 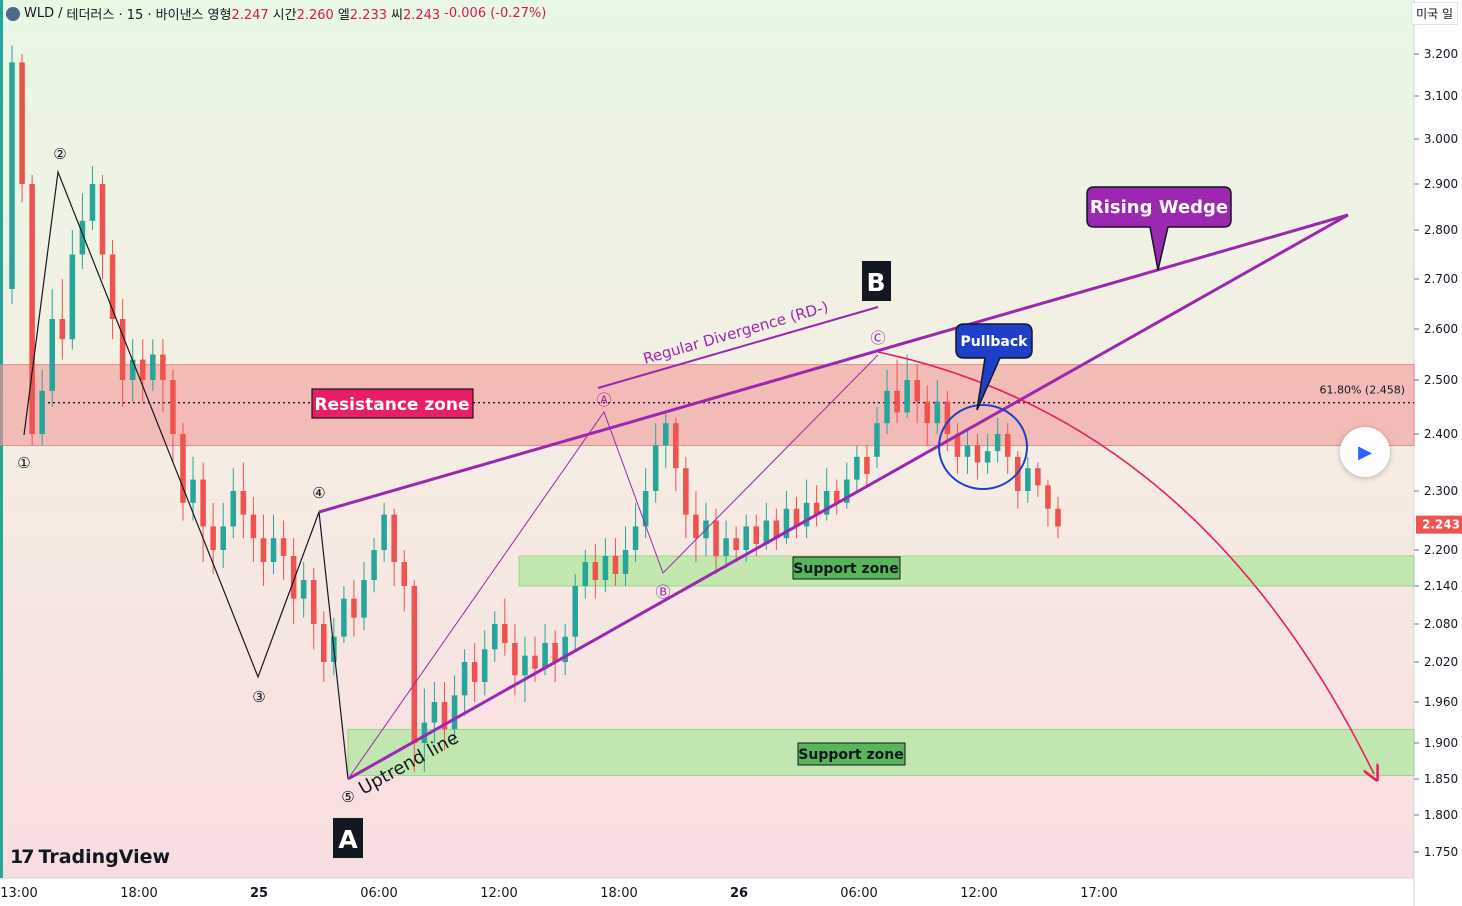 What do you see at coordinates (1441, 550) in the screenshot?
I see `price-tick-label: 2.200` at bounding box center [1441, 550].